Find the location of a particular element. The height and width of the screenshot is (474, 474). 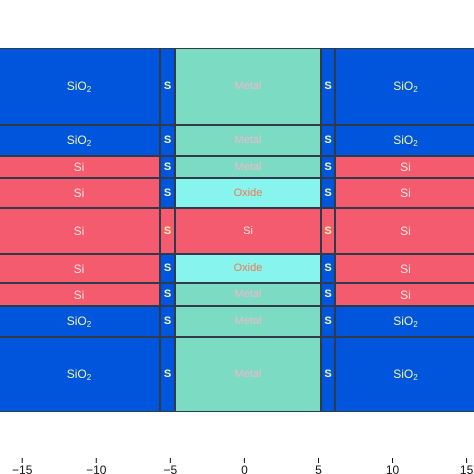

center-region-si-cell: Si is located at coordinates (248, 231).